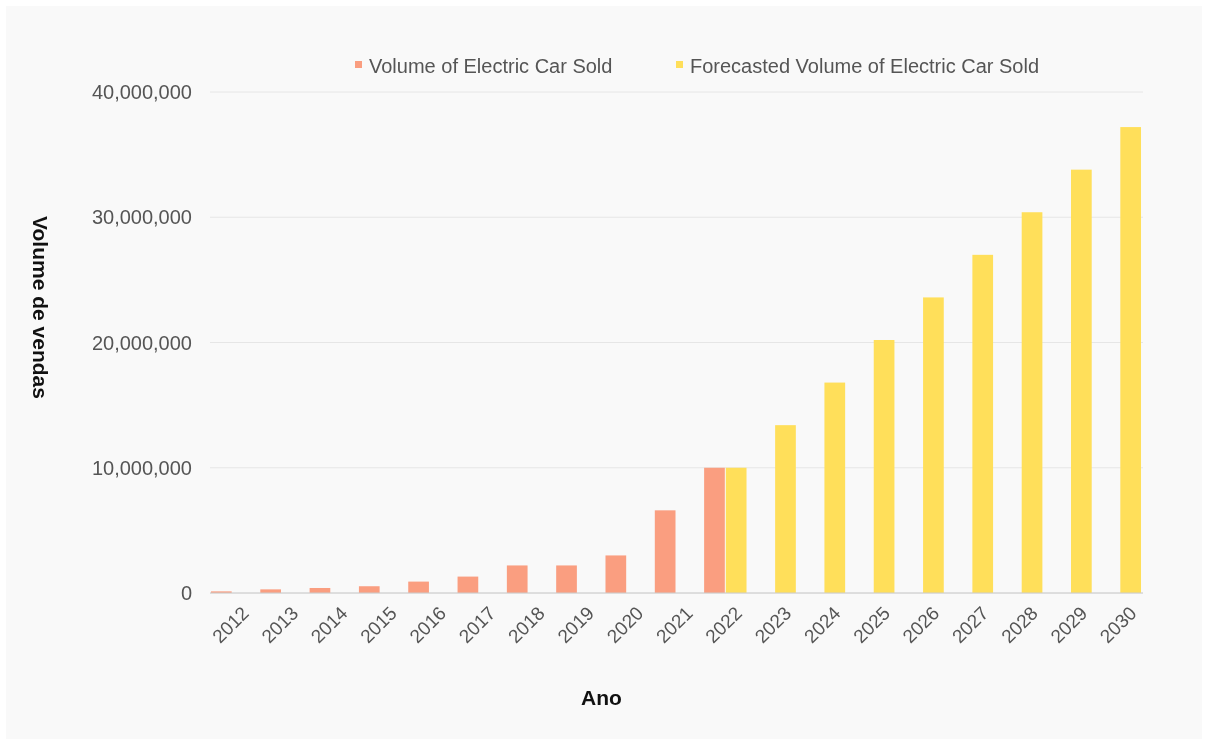 The width and height of the screenshot is (1208, 745). Describe the element at coordinates (491, 66) in the screenshot. I see `legend-label: Volume of Electric Car Sold` at that location.